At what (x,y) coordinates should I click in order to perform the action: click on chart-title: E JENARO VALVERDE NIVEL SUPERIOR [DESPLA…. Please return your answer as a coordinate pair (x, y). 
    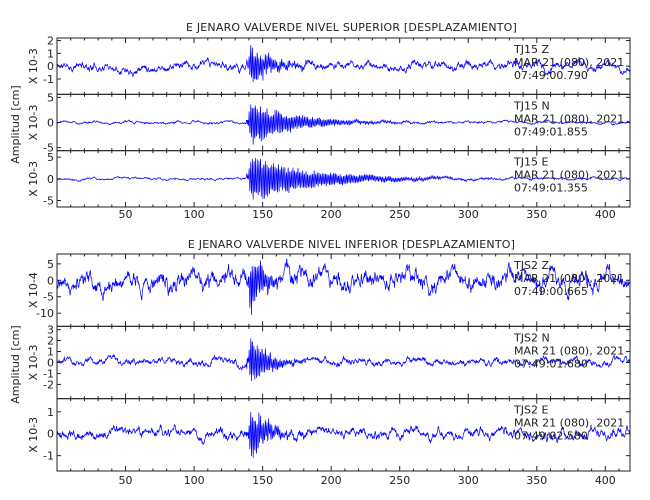
    Looking at the image, I should click on (351, 27).